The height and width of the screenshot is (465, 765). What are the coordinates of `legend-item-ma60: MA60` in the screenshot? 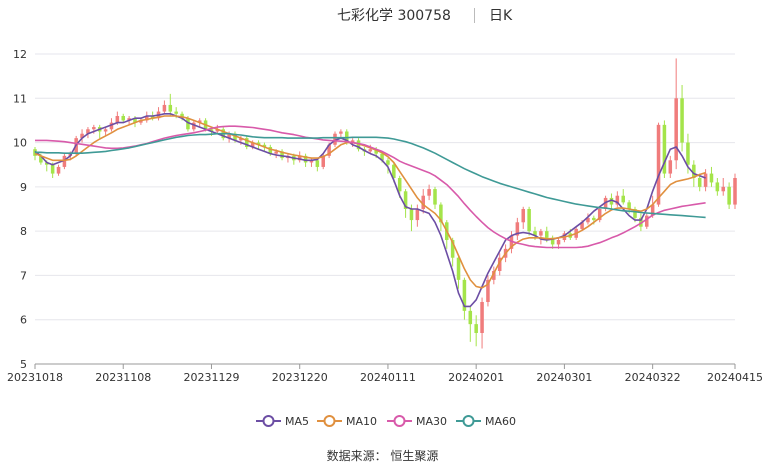 It's located at (486, 421).